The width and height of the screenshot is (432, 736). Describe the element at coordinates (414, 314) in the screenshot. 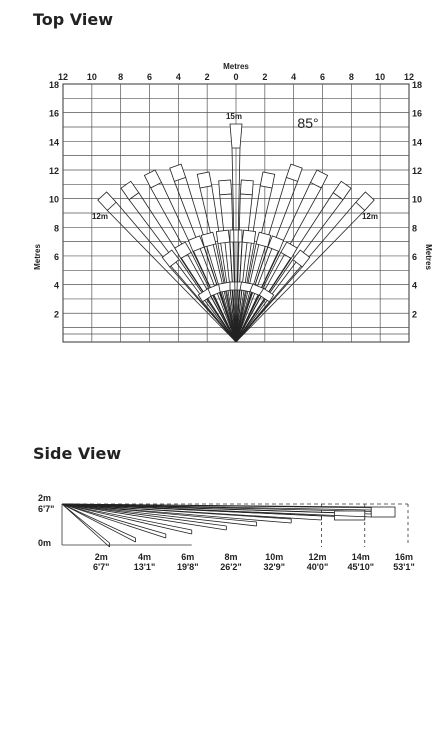

I see `y-tick-label-right: 2` at that location.